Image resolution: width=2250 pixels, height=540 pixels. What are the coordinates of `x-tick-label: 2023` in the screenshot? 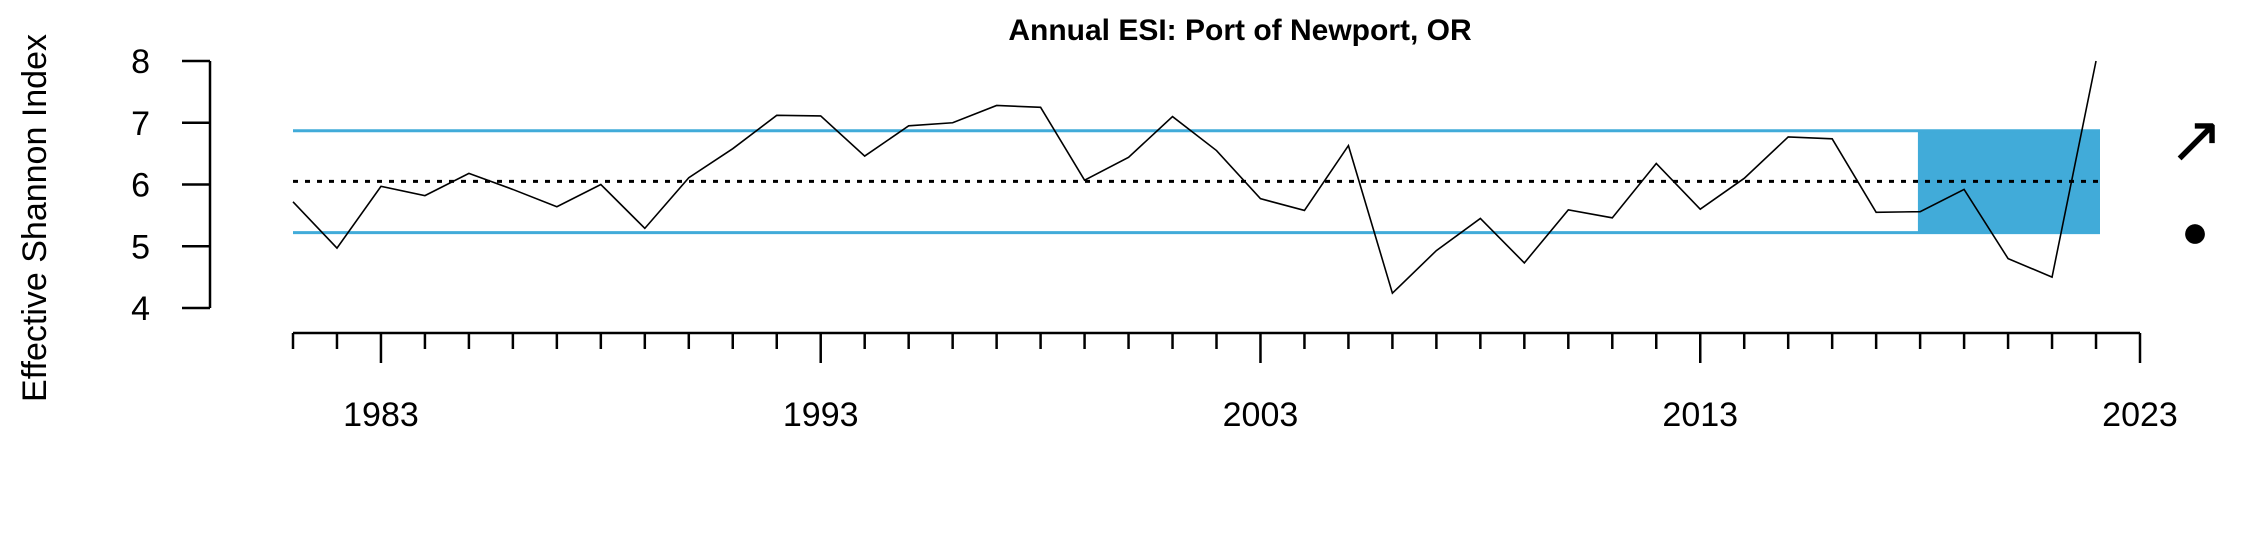 It's located at (2140, 415).